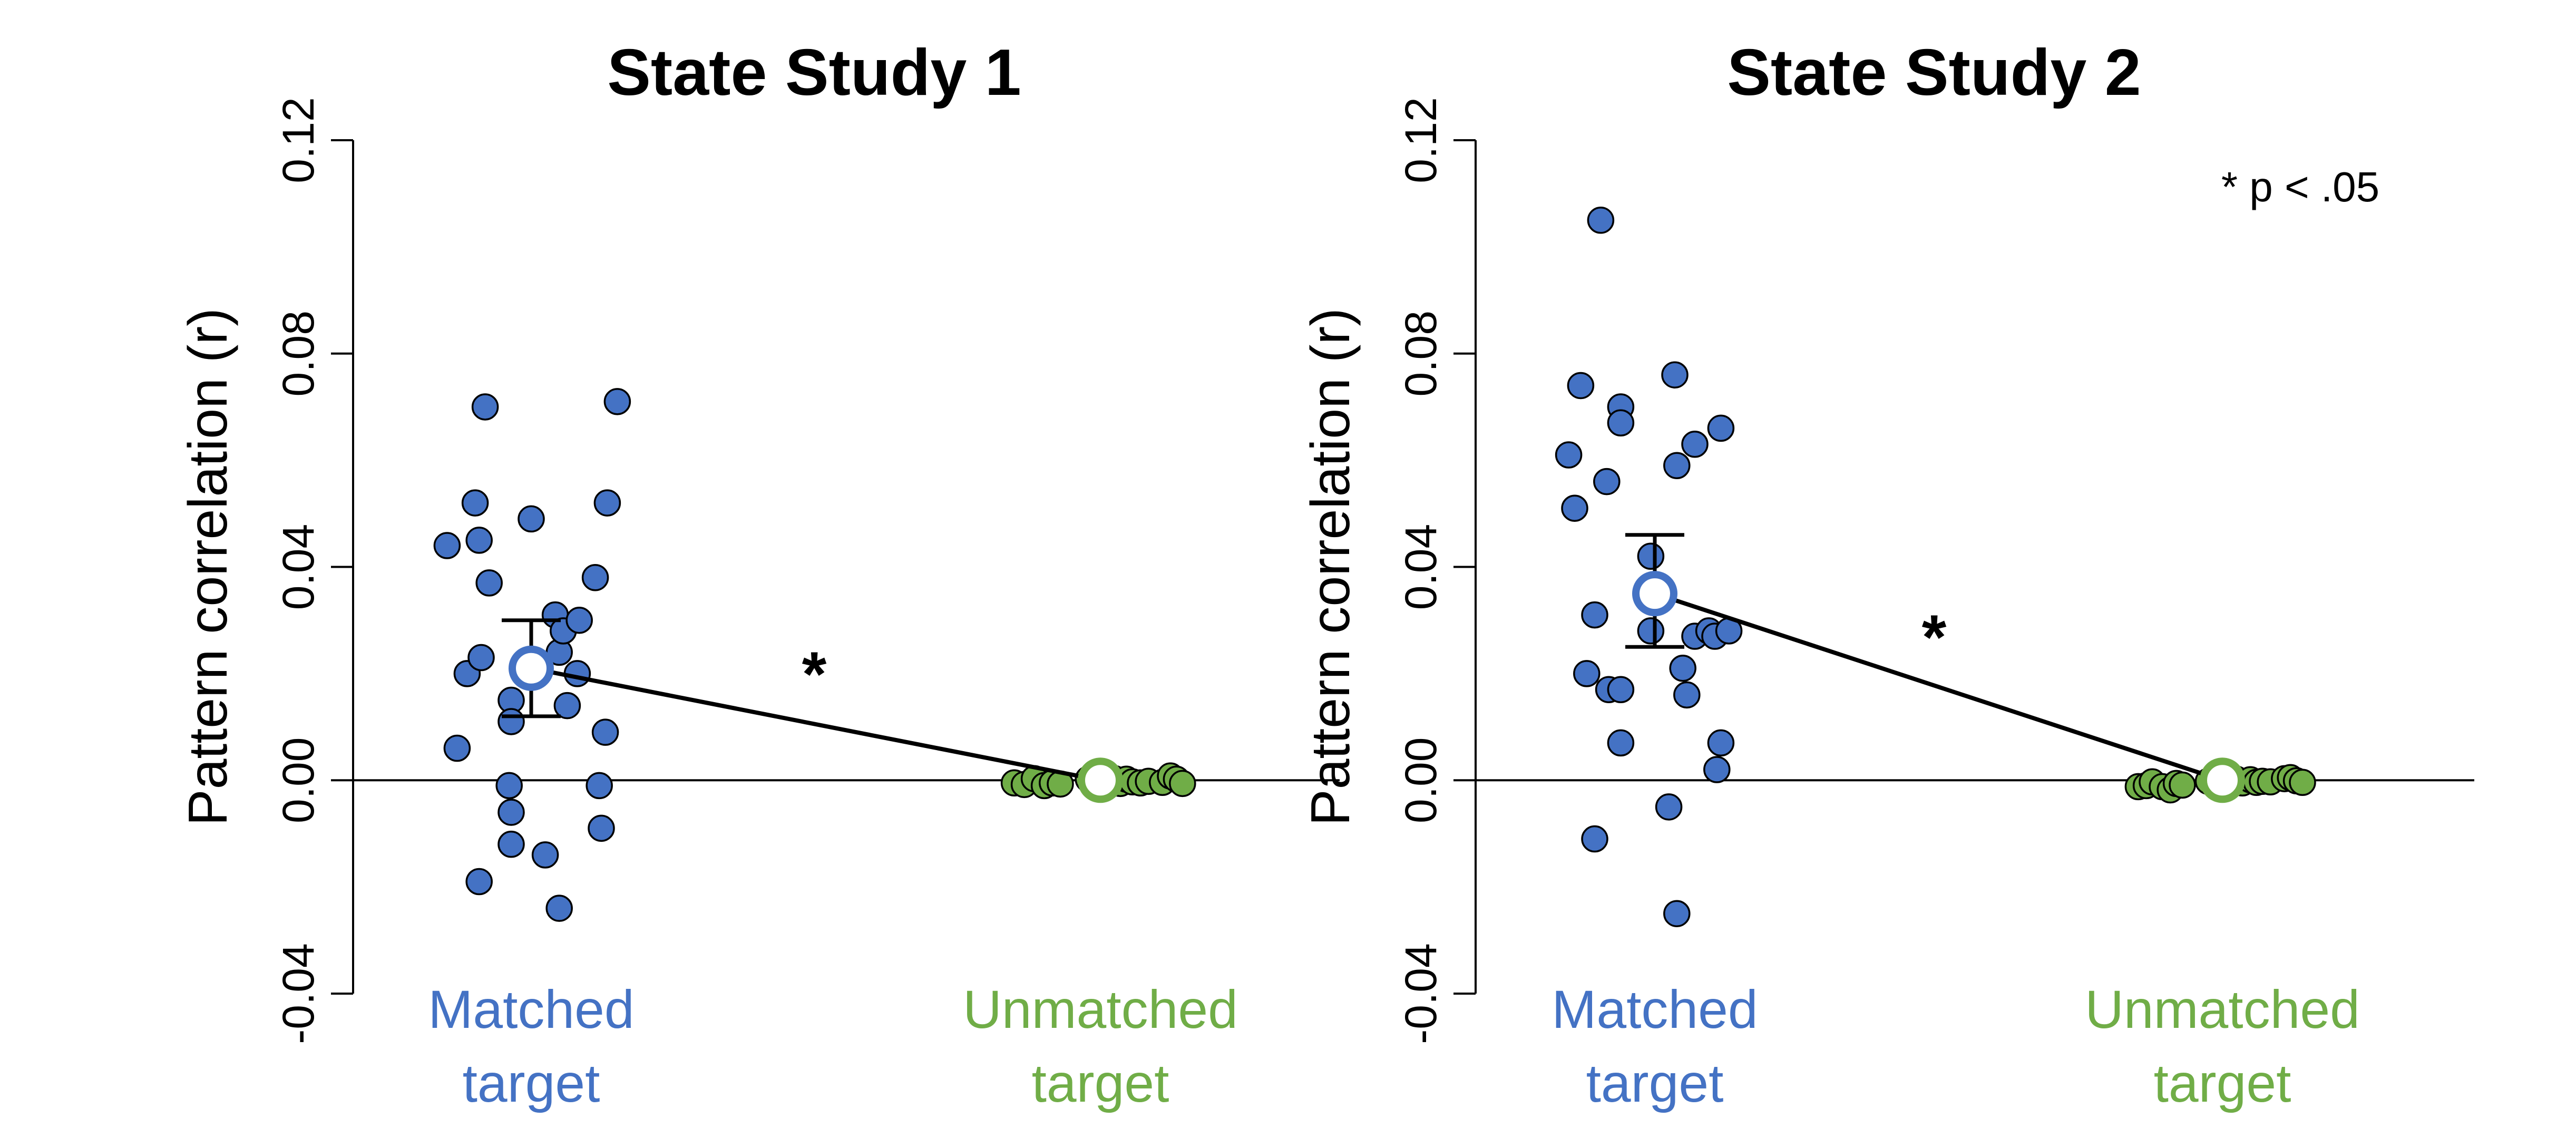 The image size is (2576, 1147). I want to click on chart-title: State Study 2, so click(1934, 72).